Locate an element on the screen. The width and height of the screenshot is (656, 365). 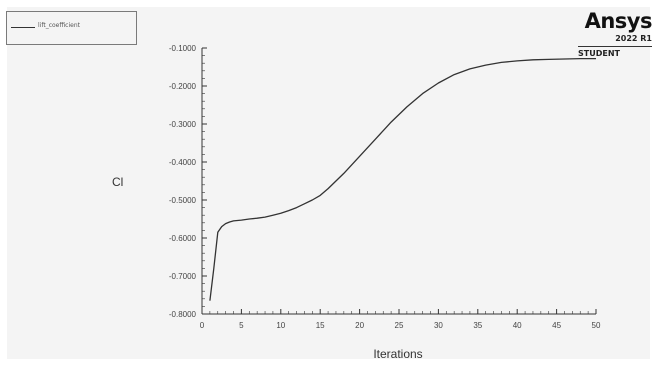
x-tick-label: 45 is located at coordinates (556, 325).